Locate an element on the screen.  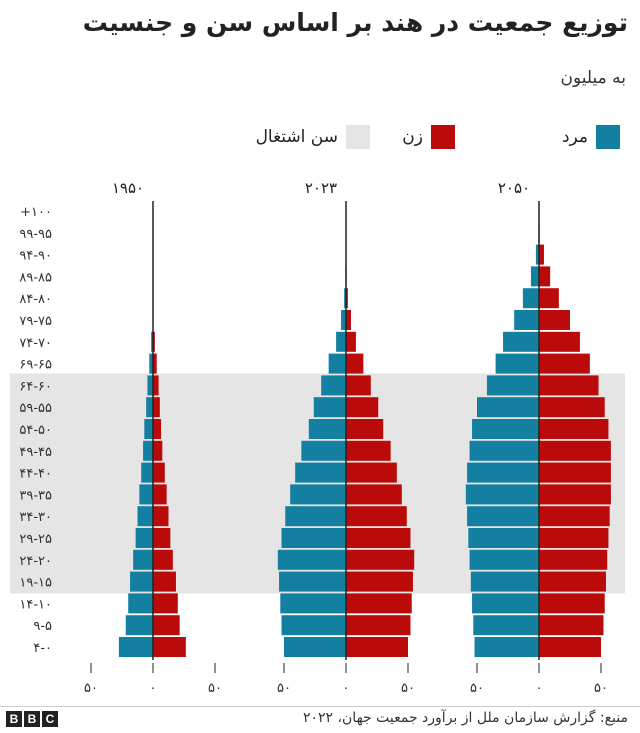
age-tick-label: ۹-۵ is located at coordinates (42, 626).